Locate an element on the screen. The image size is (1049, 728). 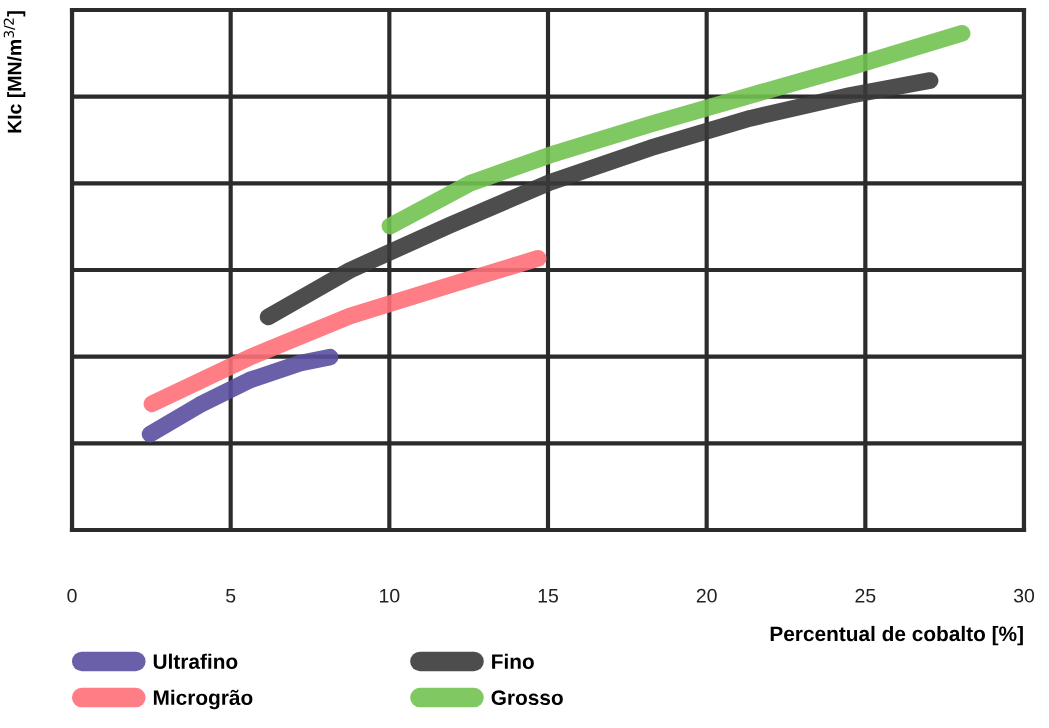
x-tick-label: 15 is located at coordinates (548, 596).